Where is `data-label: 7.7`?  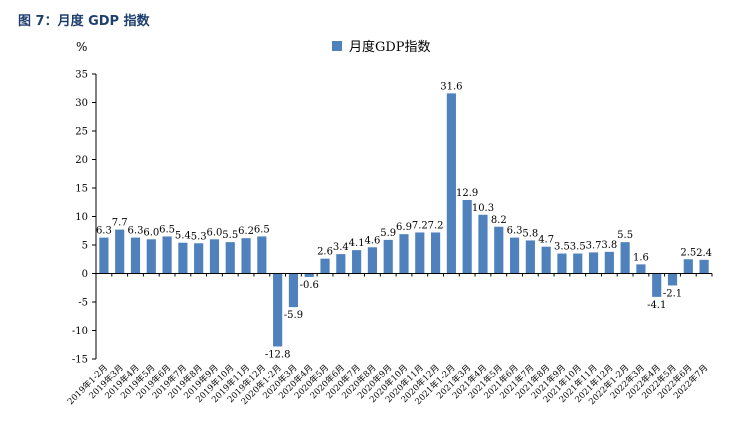
data-label: 7.7 is located at coordinates (120, 223).